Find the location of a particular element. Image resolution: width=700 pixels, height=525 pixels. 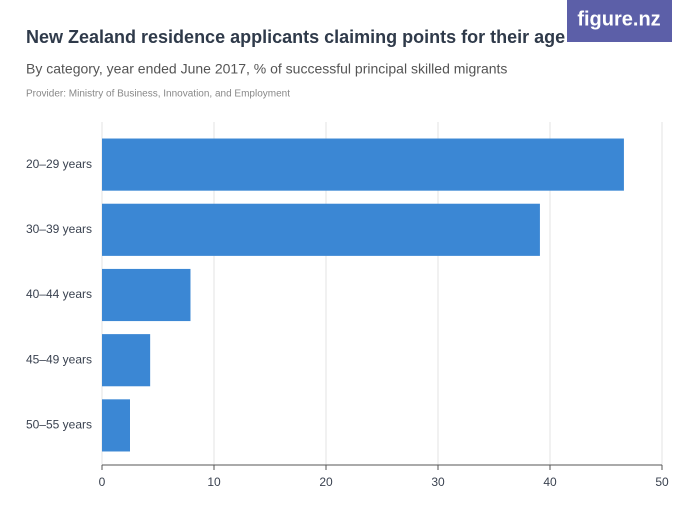

x-tick-label: 40 is located at coordinates (550, 482).